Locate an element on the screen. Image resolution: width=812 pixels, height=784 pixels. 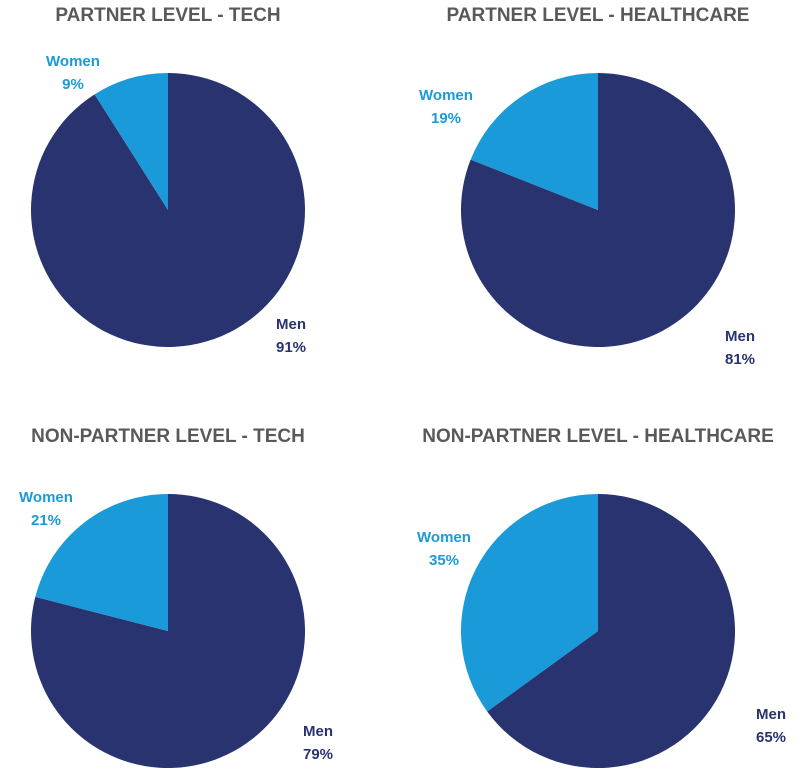
value-label: 21% is located at coordinates (46, 520).